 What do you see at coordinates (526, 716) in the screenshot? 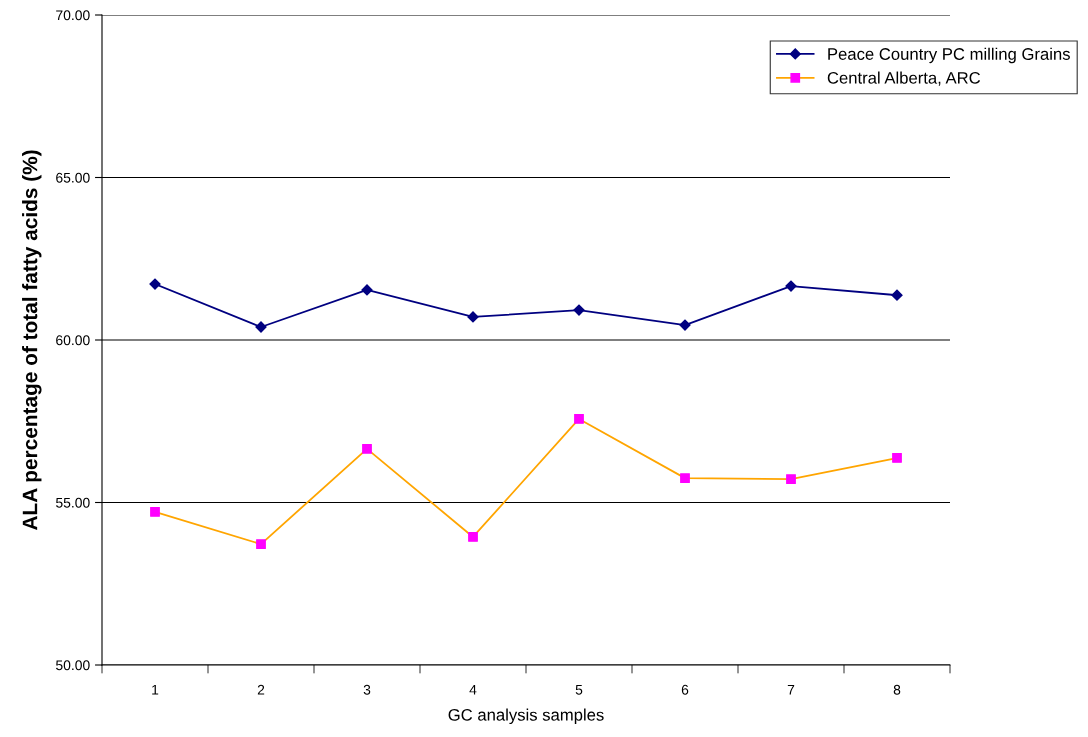
I see `x-axis-title: GC analysis samples` at bounding box center [526, 716].